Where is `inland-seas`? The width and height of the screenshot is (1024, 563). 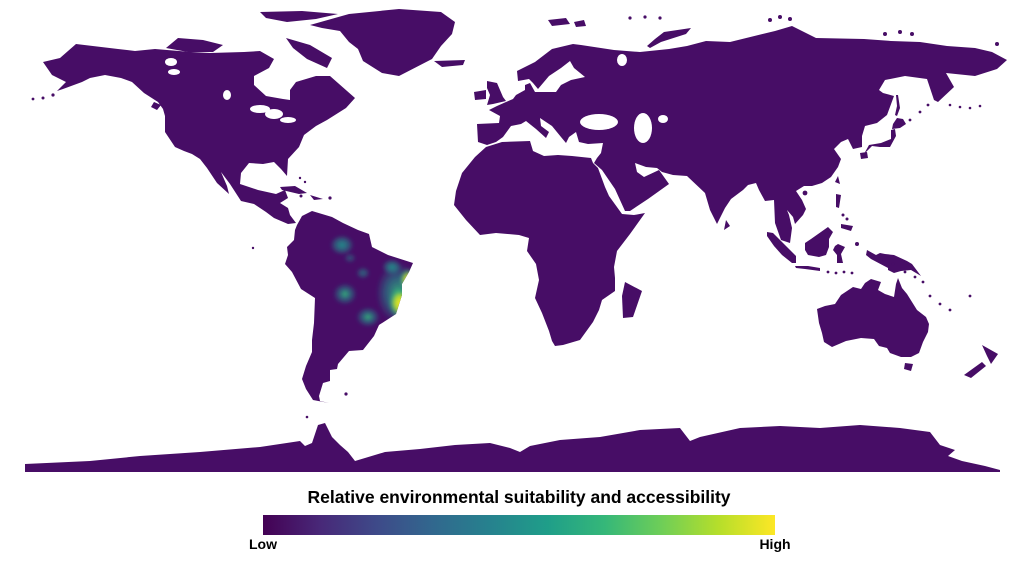 inland-seas is located at coordinates (624, 98).